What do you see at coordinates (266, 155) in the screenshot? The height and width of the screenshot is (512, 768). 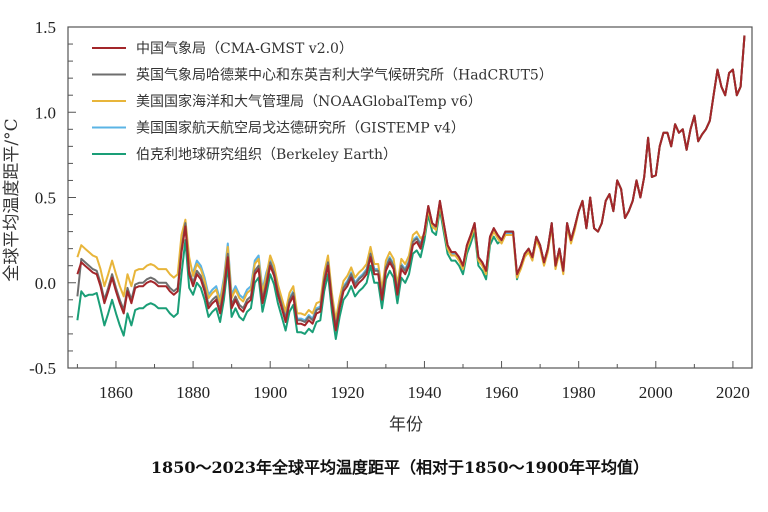 I see `legend-label: 伯克利地球研究组织（Berkeley Earth）` at bounding box center [266, 155].